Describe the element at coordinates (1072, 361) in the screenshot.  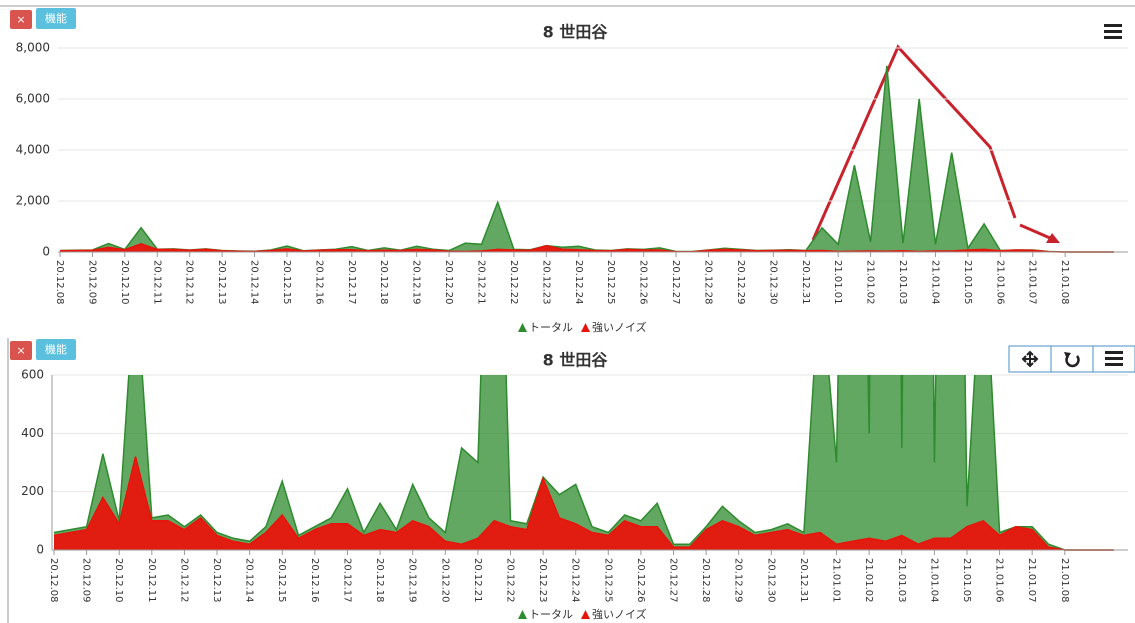
I see `reset-icon` at that location.